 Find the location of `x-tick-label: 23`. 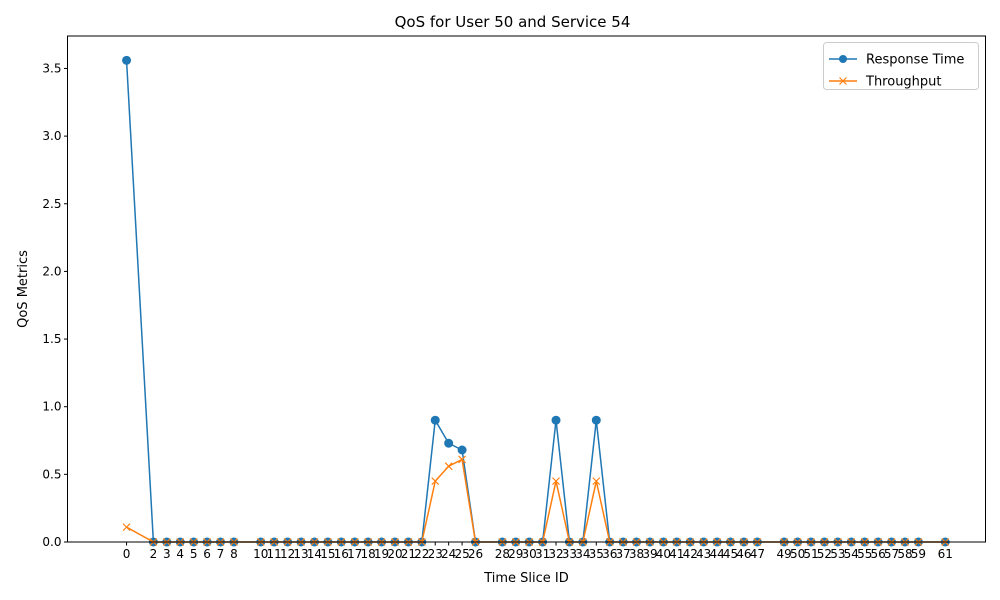

x-tick-label: 23 is located at coordinates (435, 554).